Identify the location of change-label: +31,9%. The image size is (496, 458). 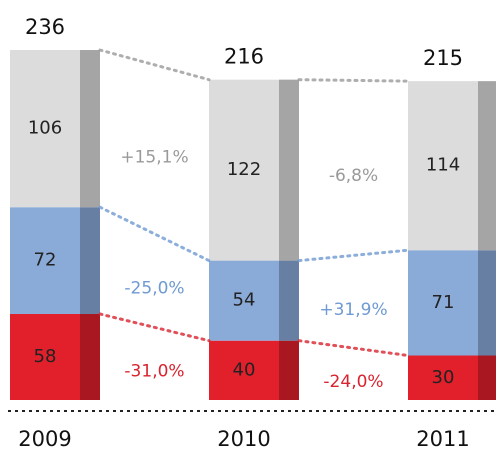
(353, 310).